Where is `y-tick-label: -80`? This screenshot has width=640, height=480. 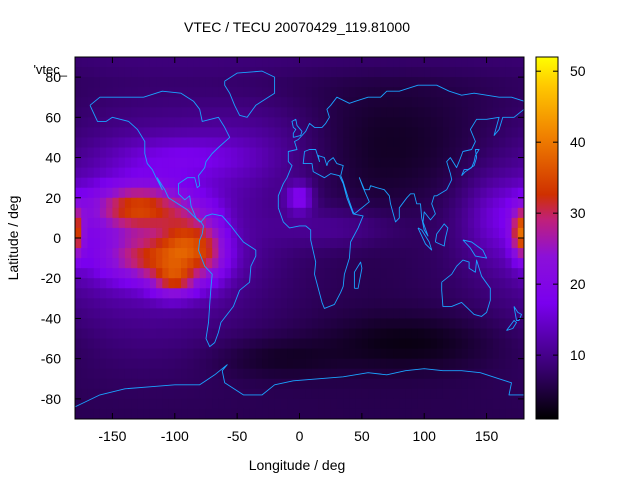
y-tick-label: -80 is located at coordinates (51, 399).